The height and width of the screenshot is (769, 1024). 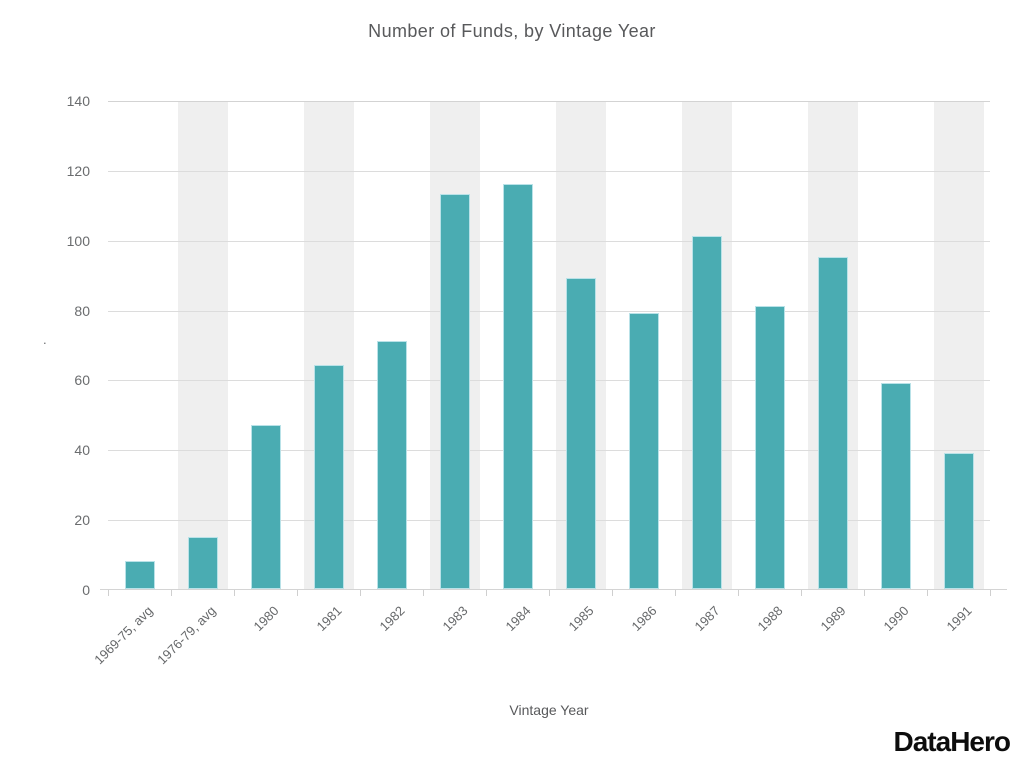 What do you see at coordinates (82, 450) in the screenshot?
I see `y-tick-label-40: 40` at bounding box center [82, 450].